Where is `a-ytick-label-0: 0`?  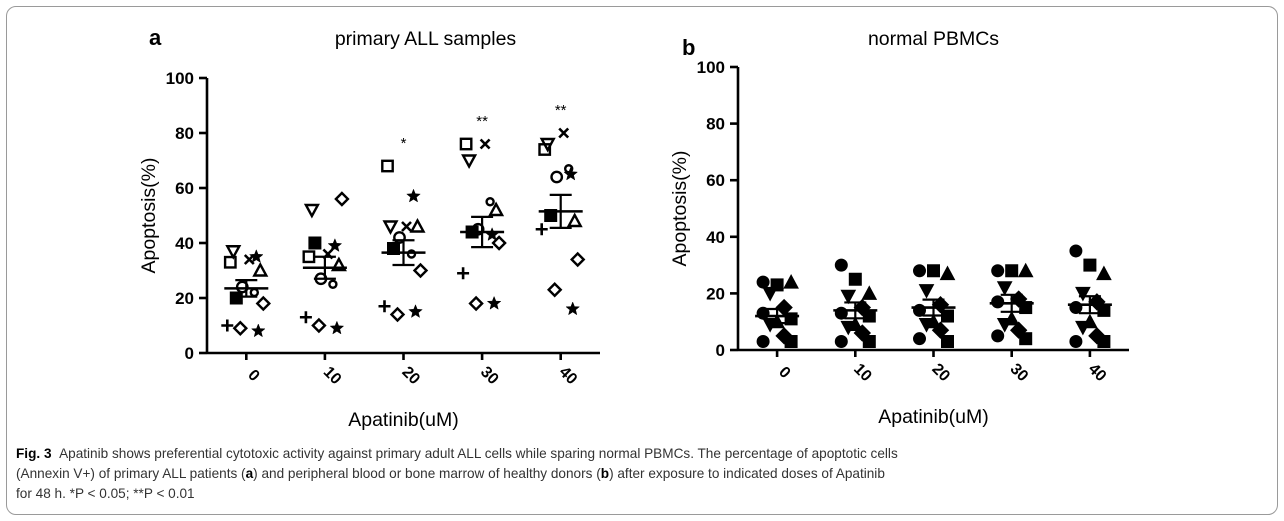
a-ytick-label-0: 0 is located at coordinates (189, 353).